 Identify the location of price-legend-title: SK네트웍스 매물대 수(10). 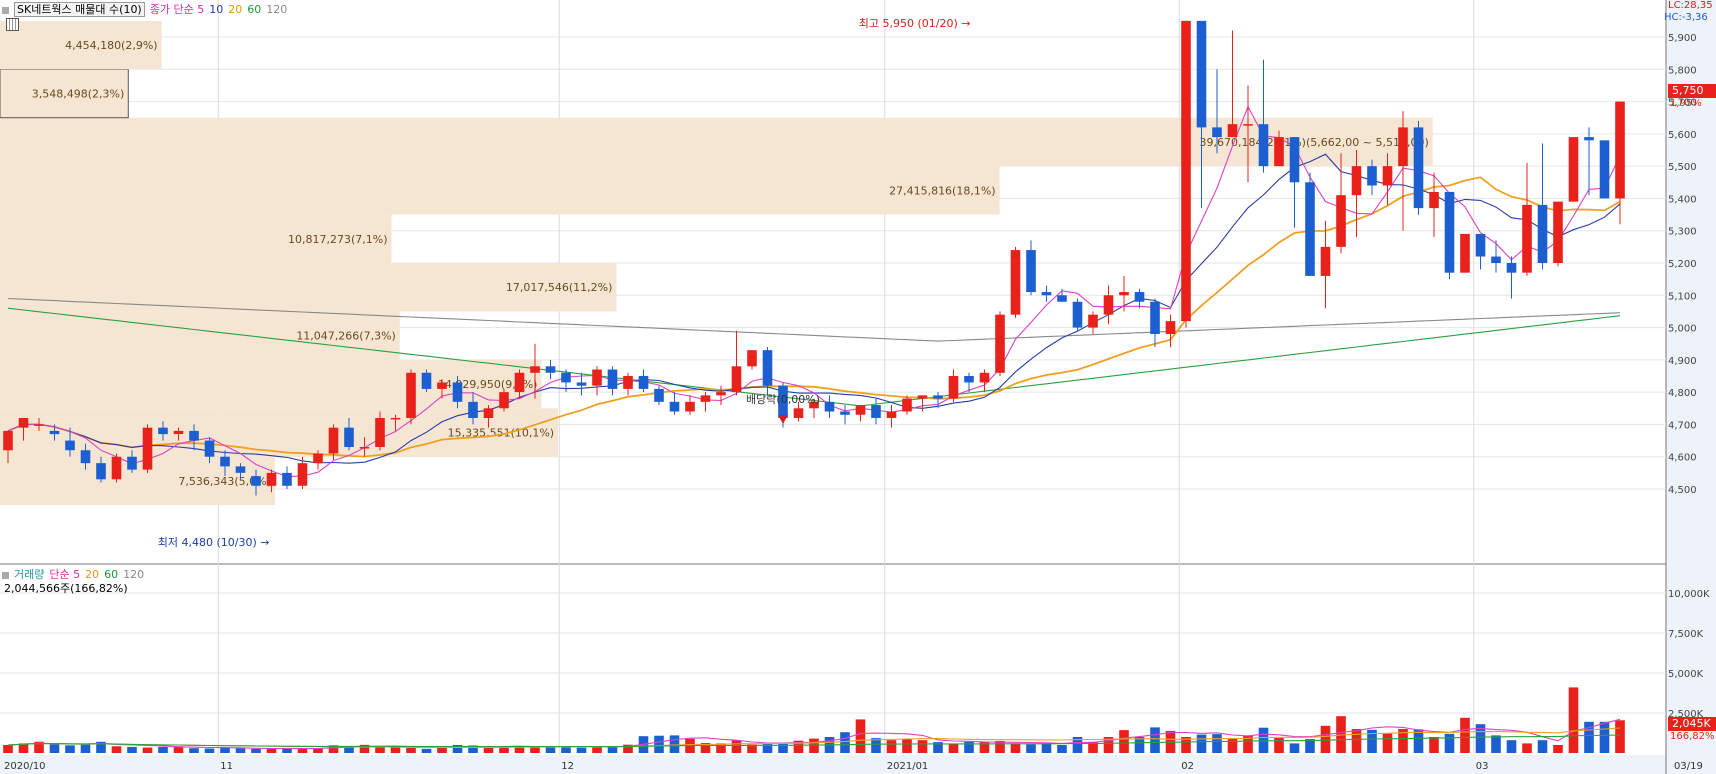
(79, 9).